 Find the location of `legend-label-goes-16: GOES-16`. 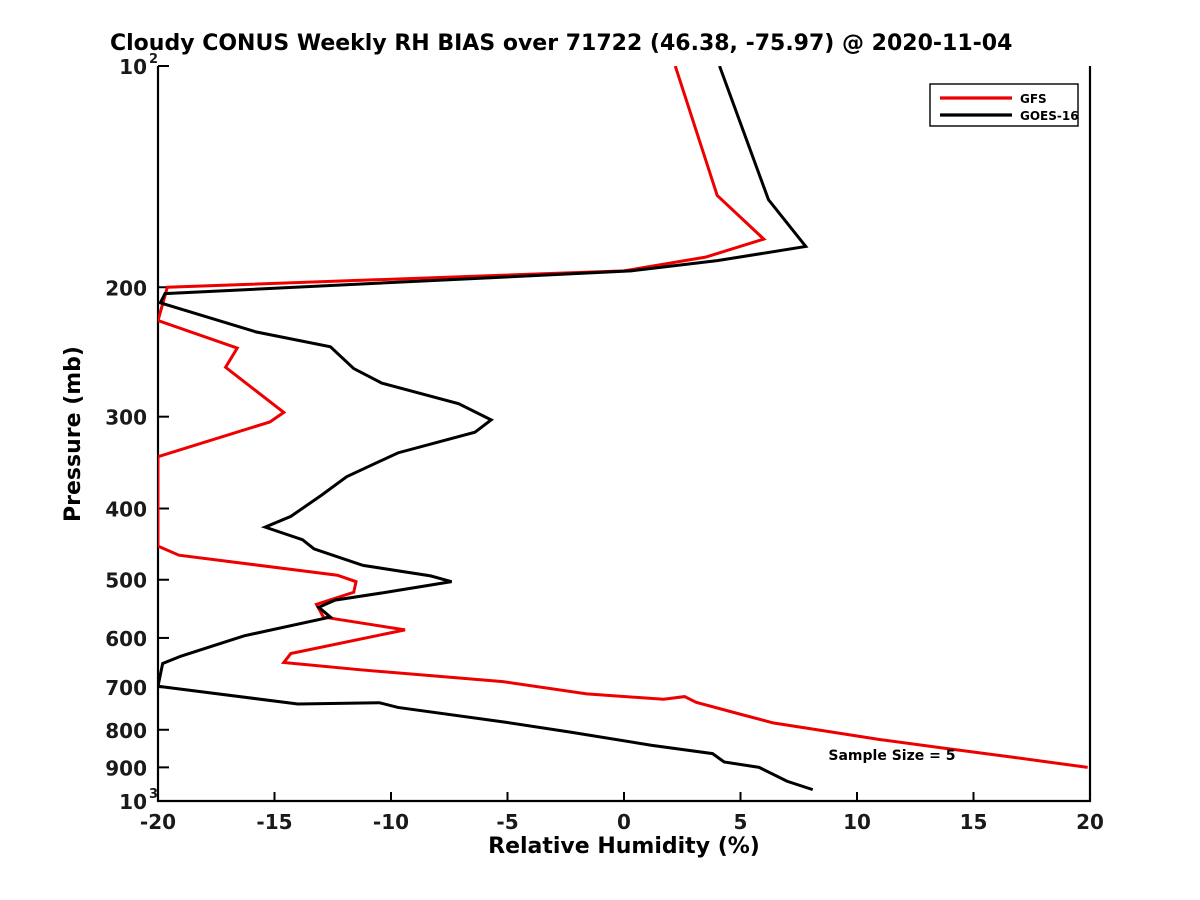

legend-label-goes-16: GOES-16 is located at coordinates (1049, 116).